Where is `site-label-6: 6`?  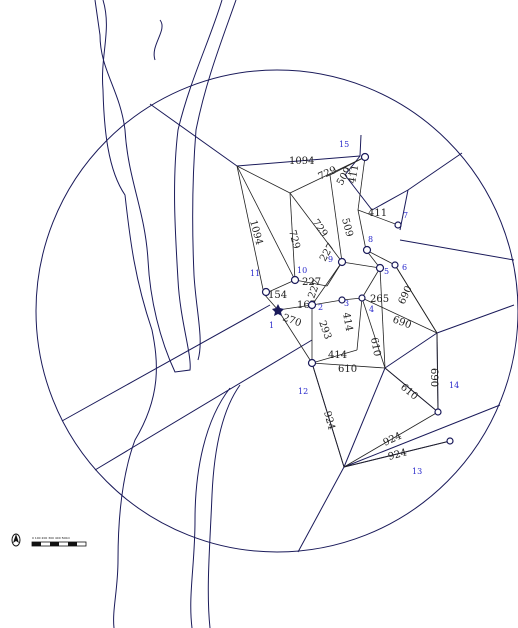
site-label-6: 6 is located at coordinates (404, 267).